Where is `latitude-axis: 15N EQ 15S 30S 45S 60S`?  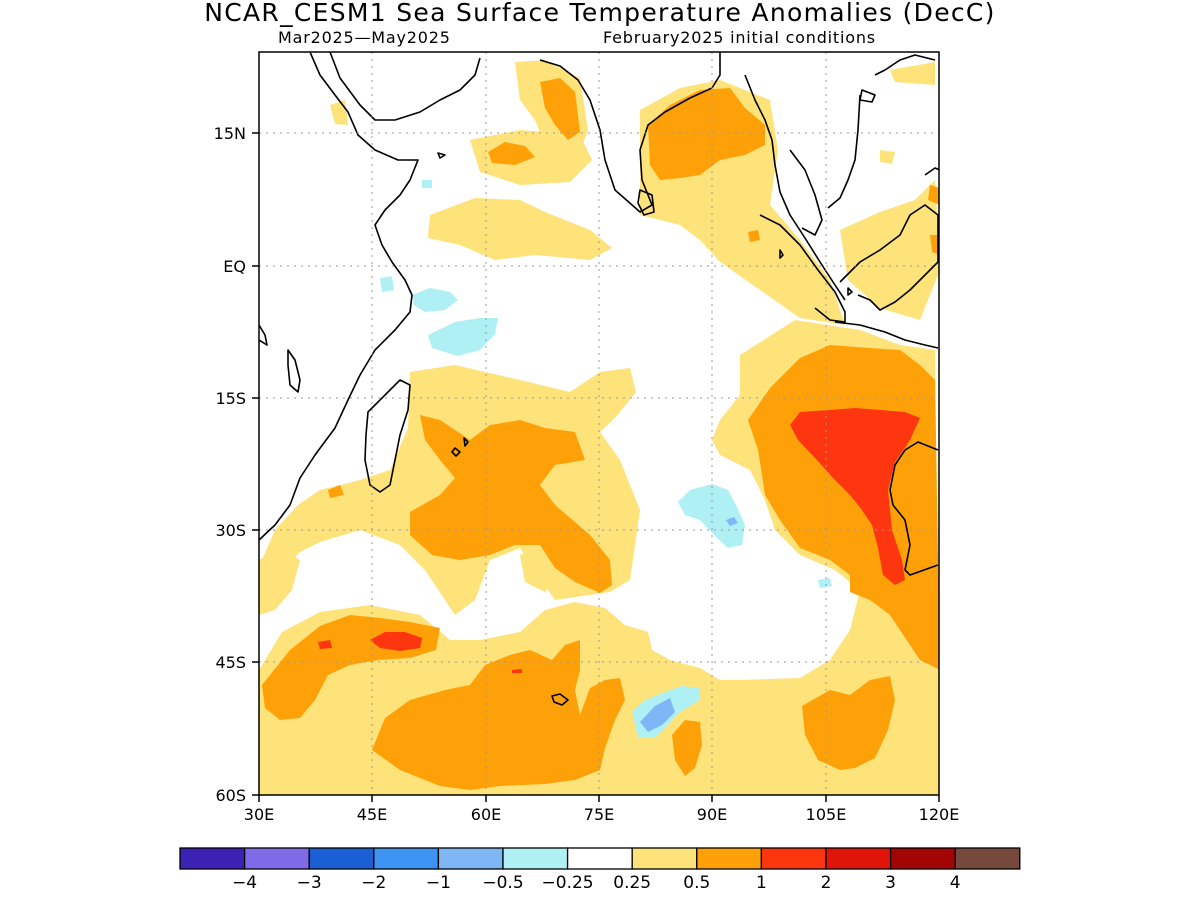 latitude-axis: 15N EQ 15S 30S 45S 60S is located at coordinates (236, 464).